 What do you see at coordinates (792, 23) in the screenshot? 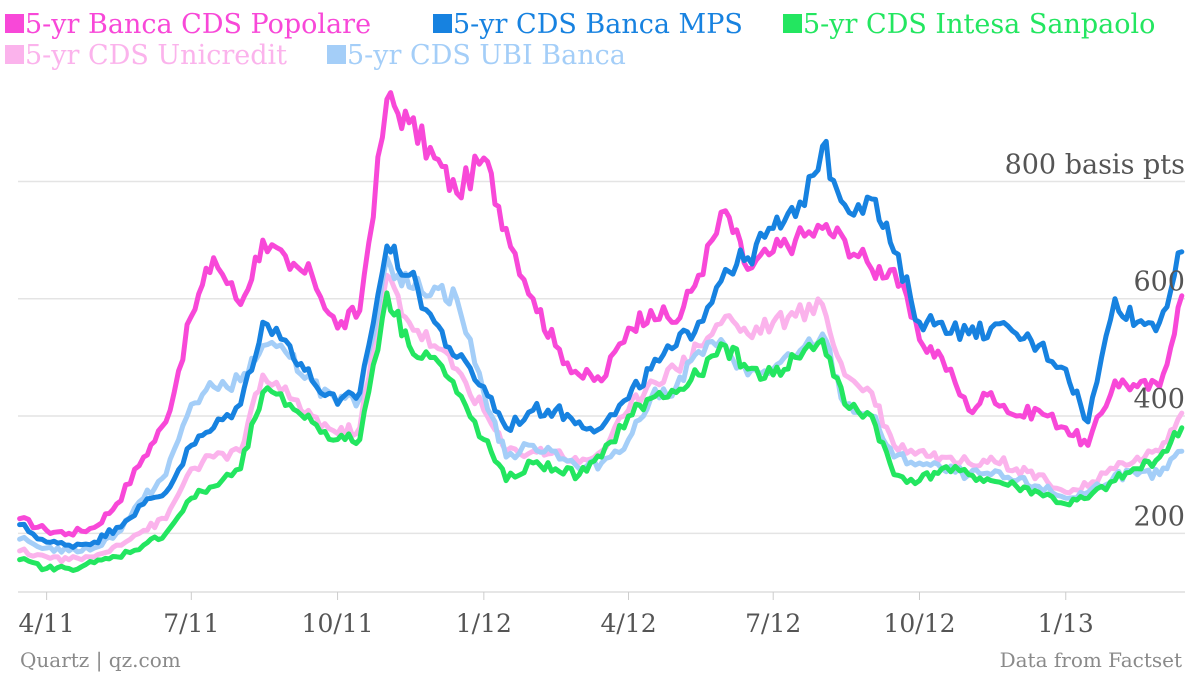
I see `legend-swatch-5-yr-cds-intesa-sanpaolo` at bounding box center [792, 23].